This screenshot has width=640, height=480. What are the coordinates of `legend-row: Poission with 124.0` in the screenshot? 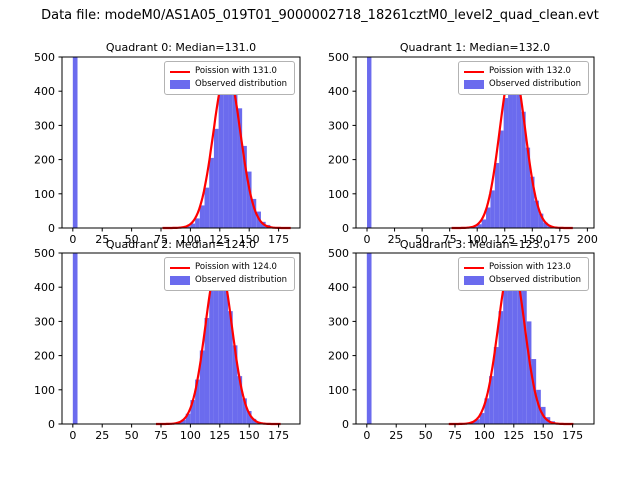 It's located at (229, 267).